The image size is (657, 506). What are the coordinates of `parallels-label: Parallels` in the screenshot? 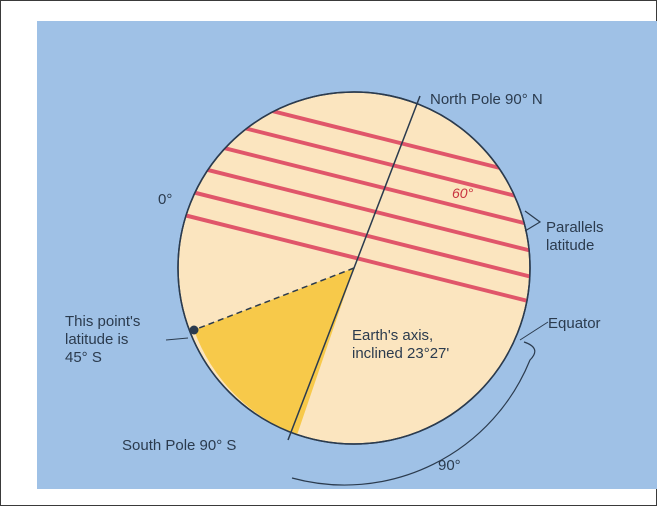 It's located at (575, 227).